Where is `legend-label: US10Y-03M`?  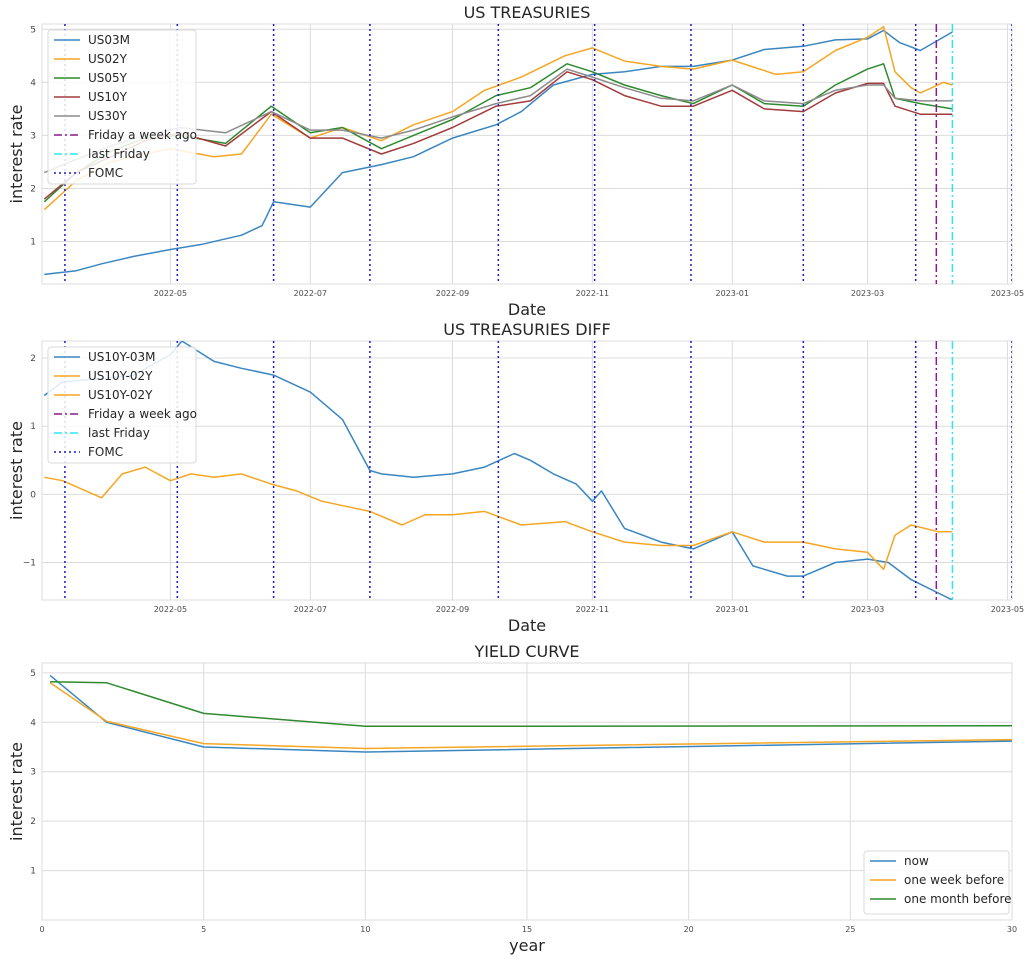
legend-label: US10Y-03M is located at coordinates (122, 357).